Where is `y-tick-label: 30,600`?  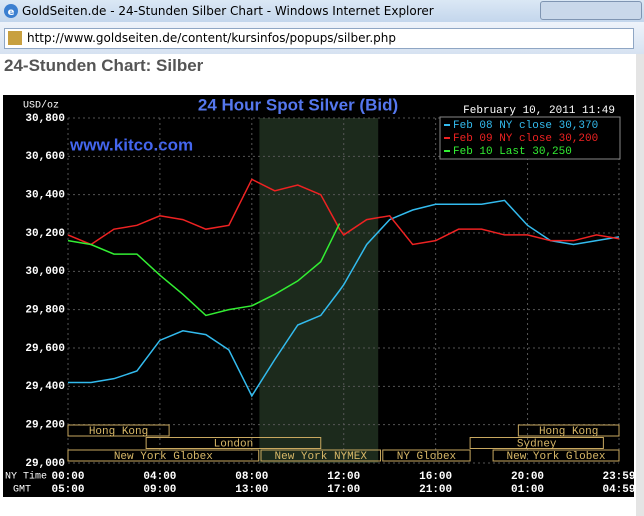 y-tick-label: 30,600 is located at coordinates (45, 157).